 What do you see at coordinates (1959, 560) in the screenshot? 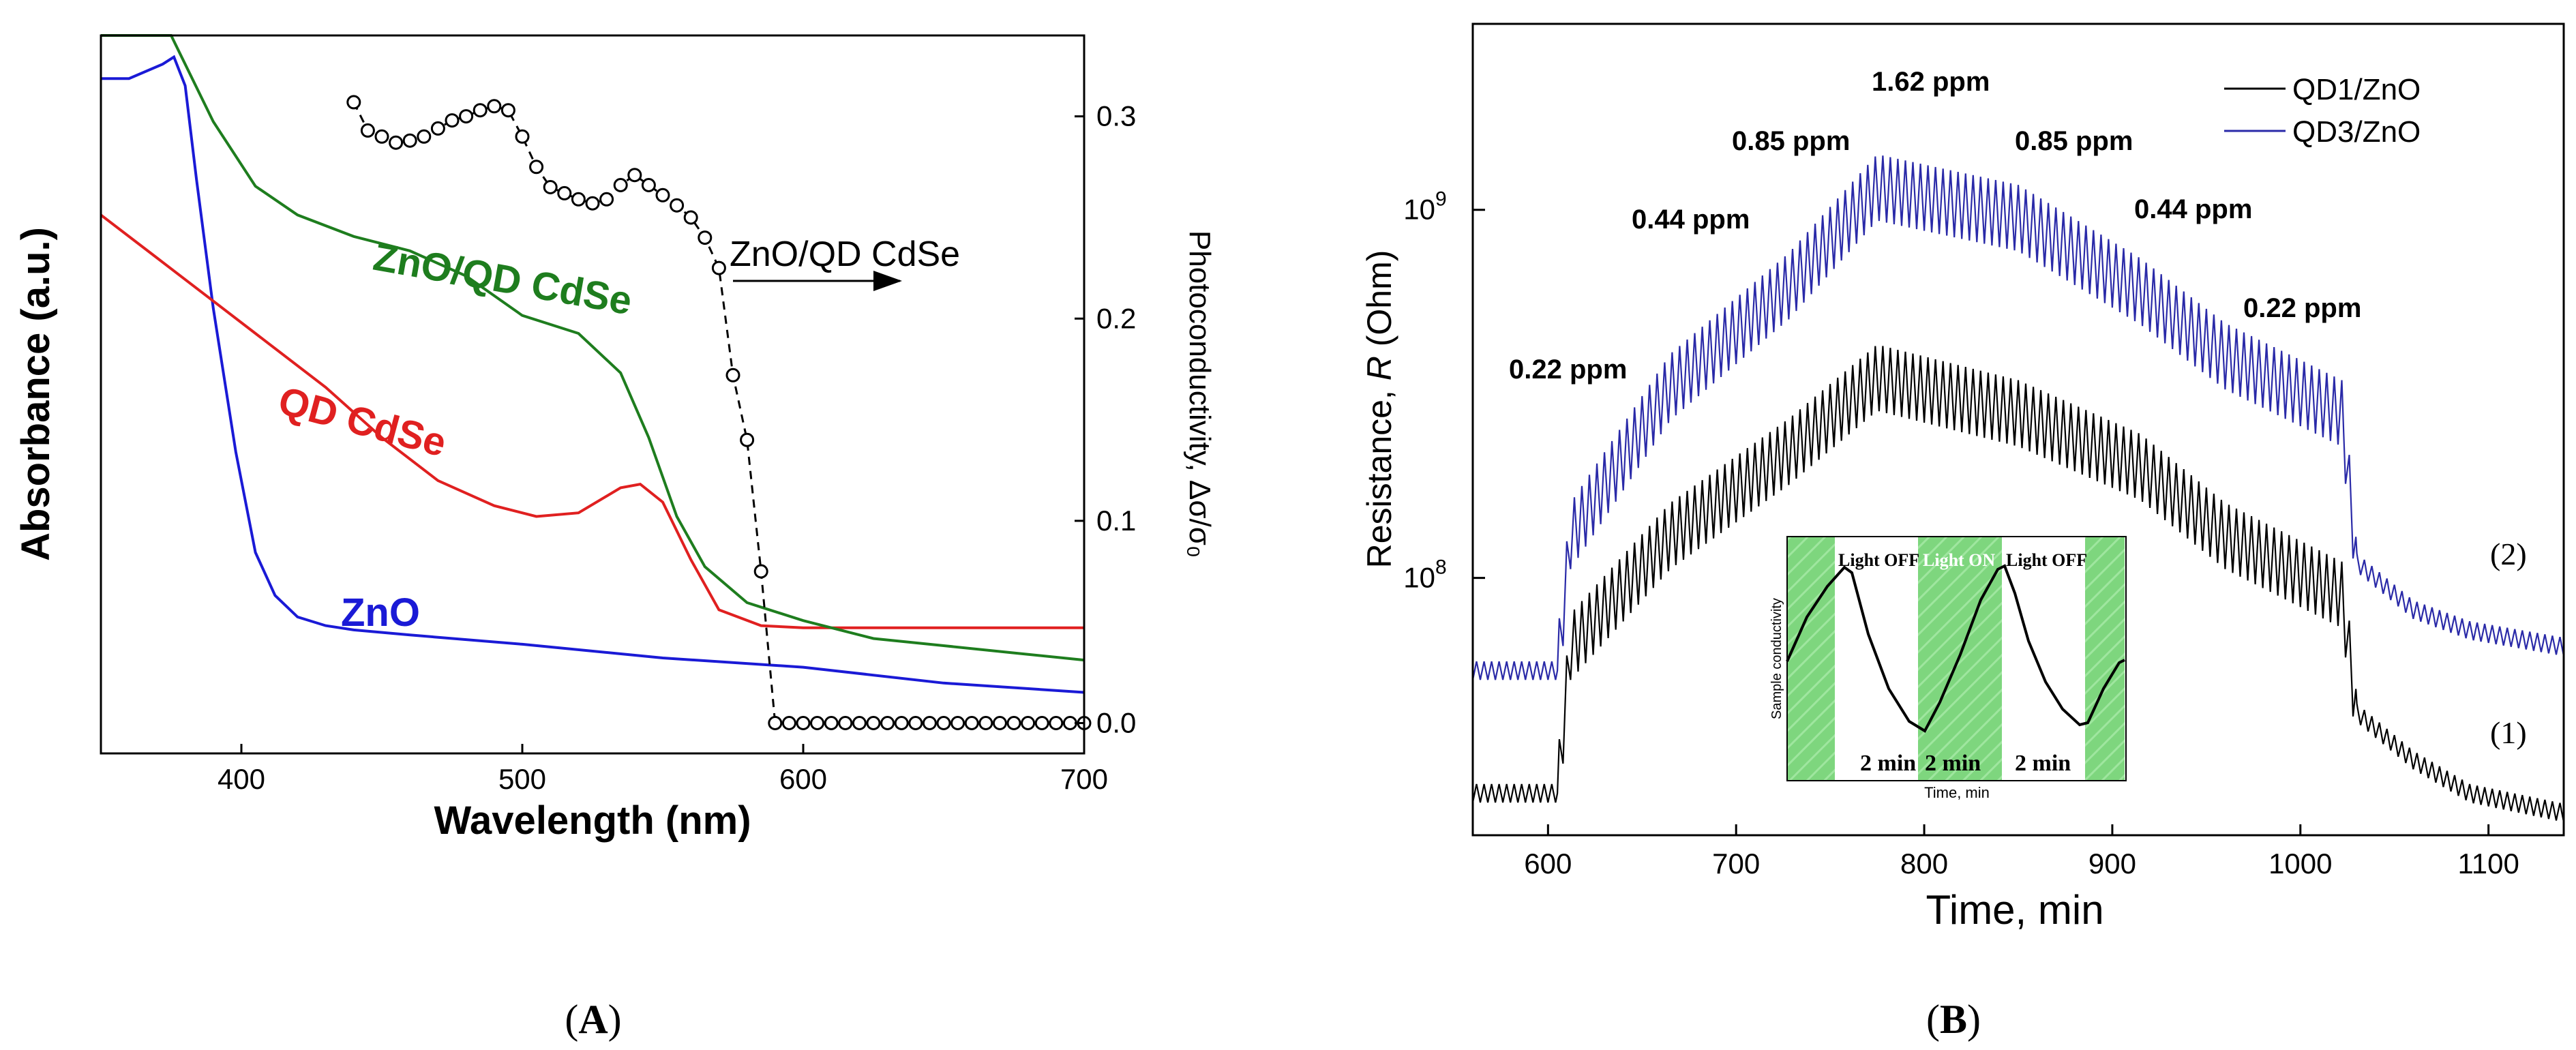
I see `inset-light-label-2: Light ON` at bounding box center [1959, 560].